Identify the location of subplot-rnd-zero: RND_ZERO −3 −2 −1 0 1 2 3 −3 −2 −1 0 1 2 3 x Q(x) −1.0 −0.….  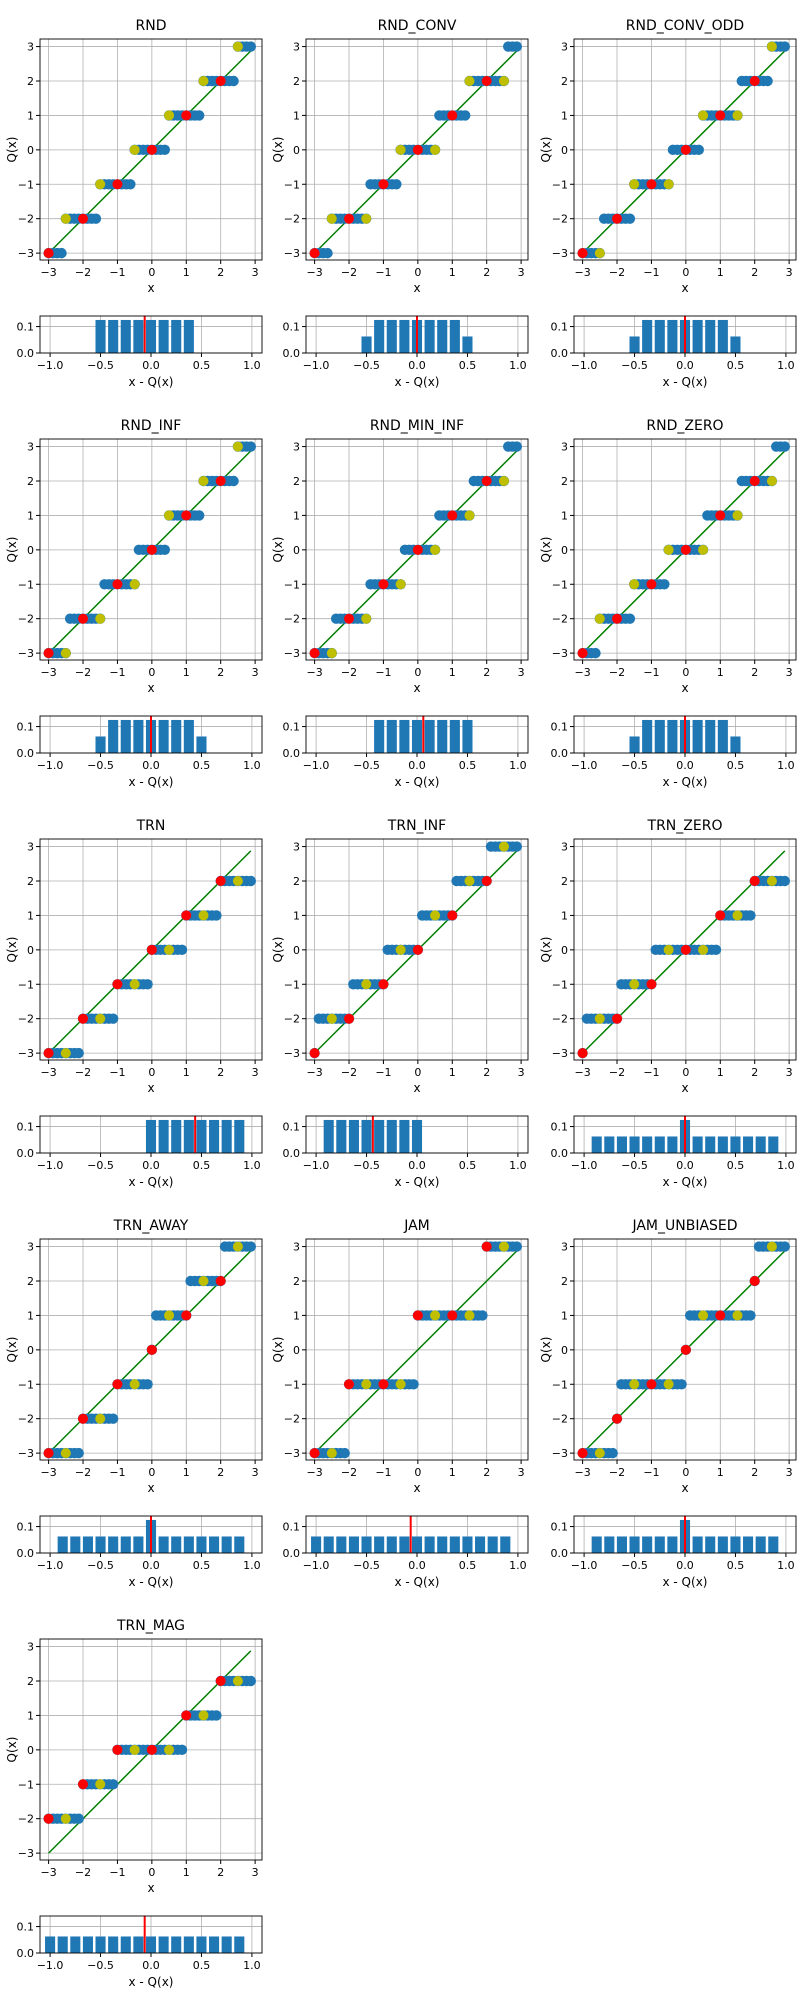
(668, 603).